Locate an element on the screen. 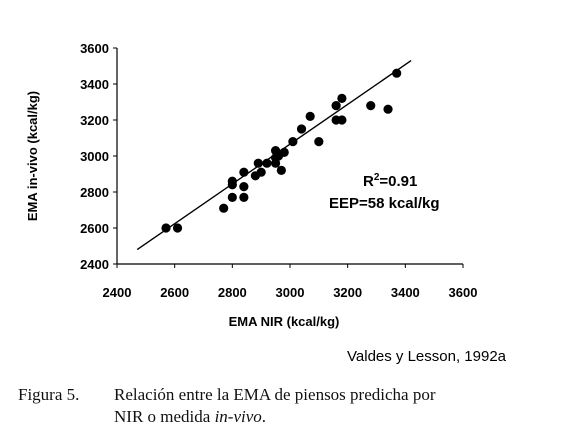  x-tick-label: 2400 is located at coordinates (117, 292).